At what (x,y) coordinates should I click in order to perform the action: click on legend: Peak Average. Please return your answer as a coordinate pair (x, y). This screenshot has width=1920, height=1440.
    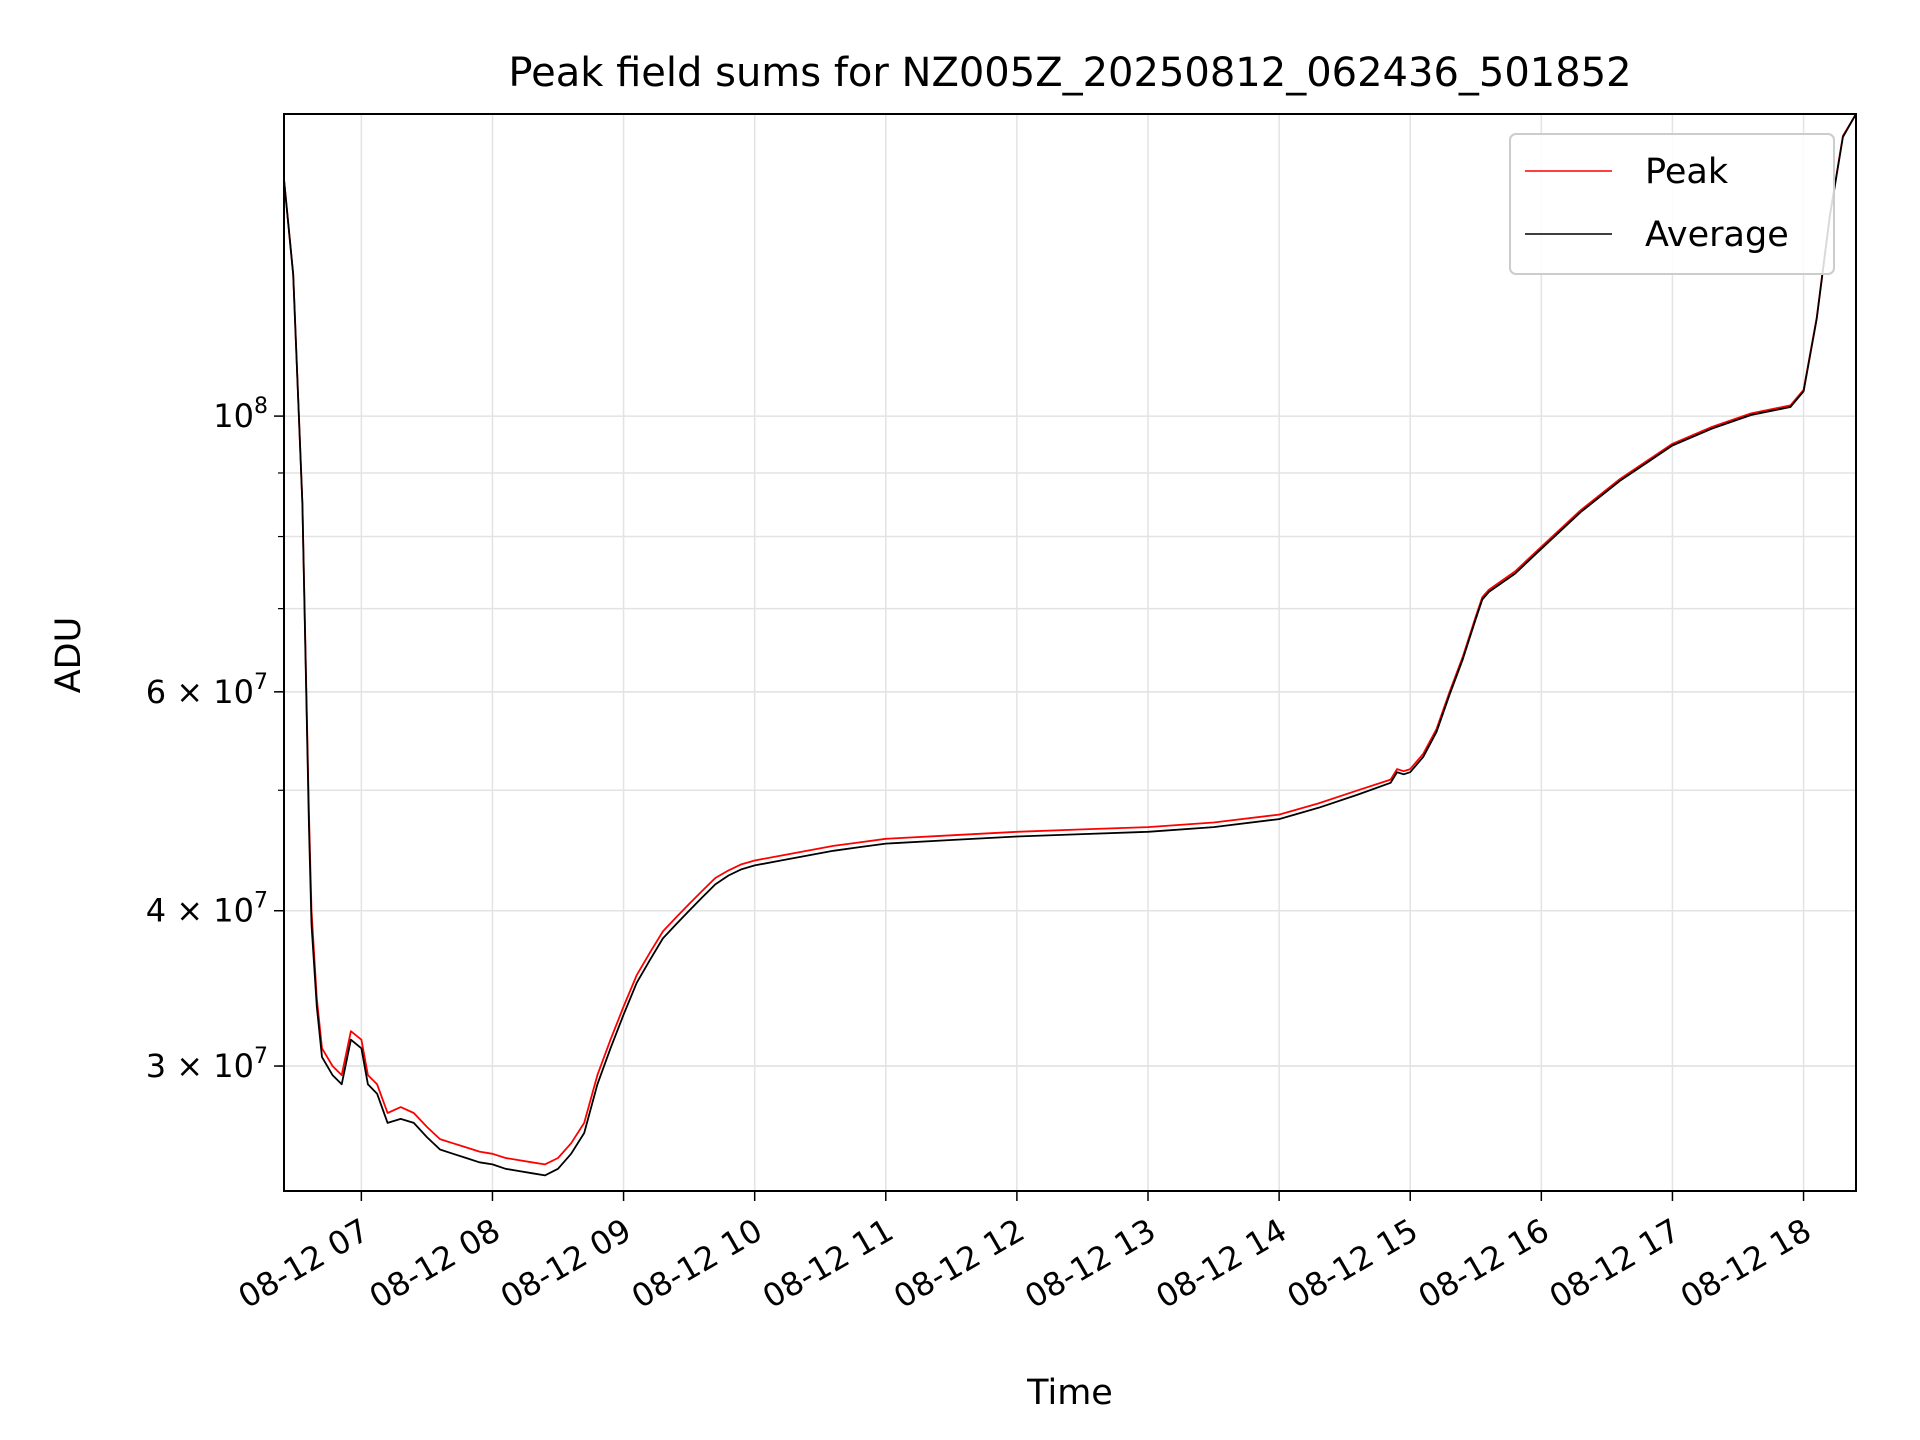
    Looking at the image, I should click on (1672, 204).